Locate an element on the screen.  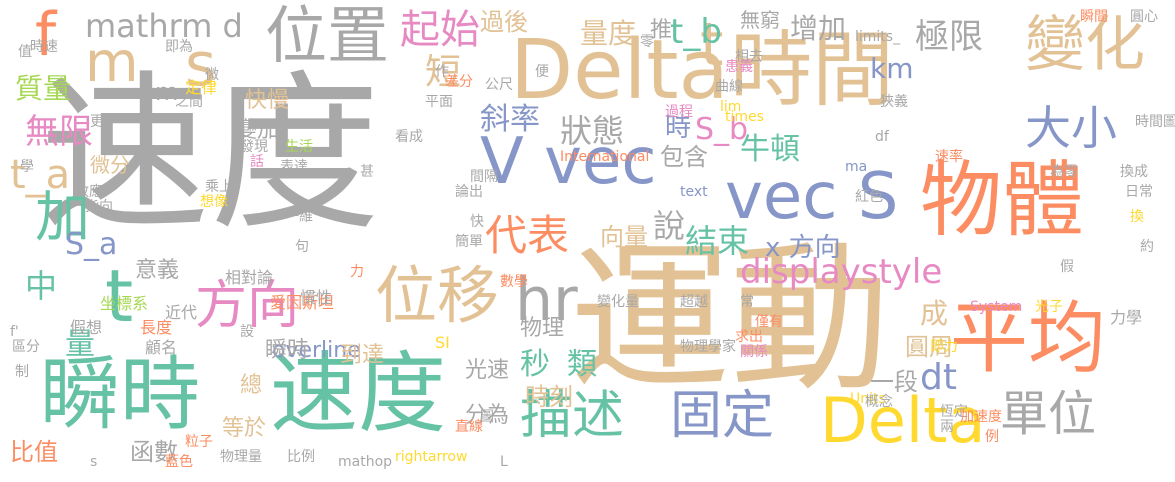
cloud-word: 坐標系 is located at coordinates (124, 303).